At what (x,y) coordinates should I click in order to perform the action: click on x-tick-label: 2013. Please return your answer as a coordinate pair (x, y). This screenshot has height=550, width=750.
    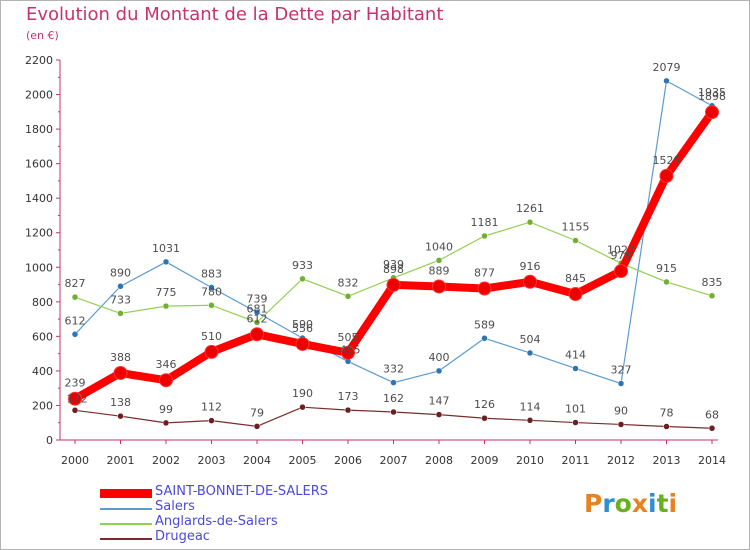
    Looking at the image, I should click on (667, 460).